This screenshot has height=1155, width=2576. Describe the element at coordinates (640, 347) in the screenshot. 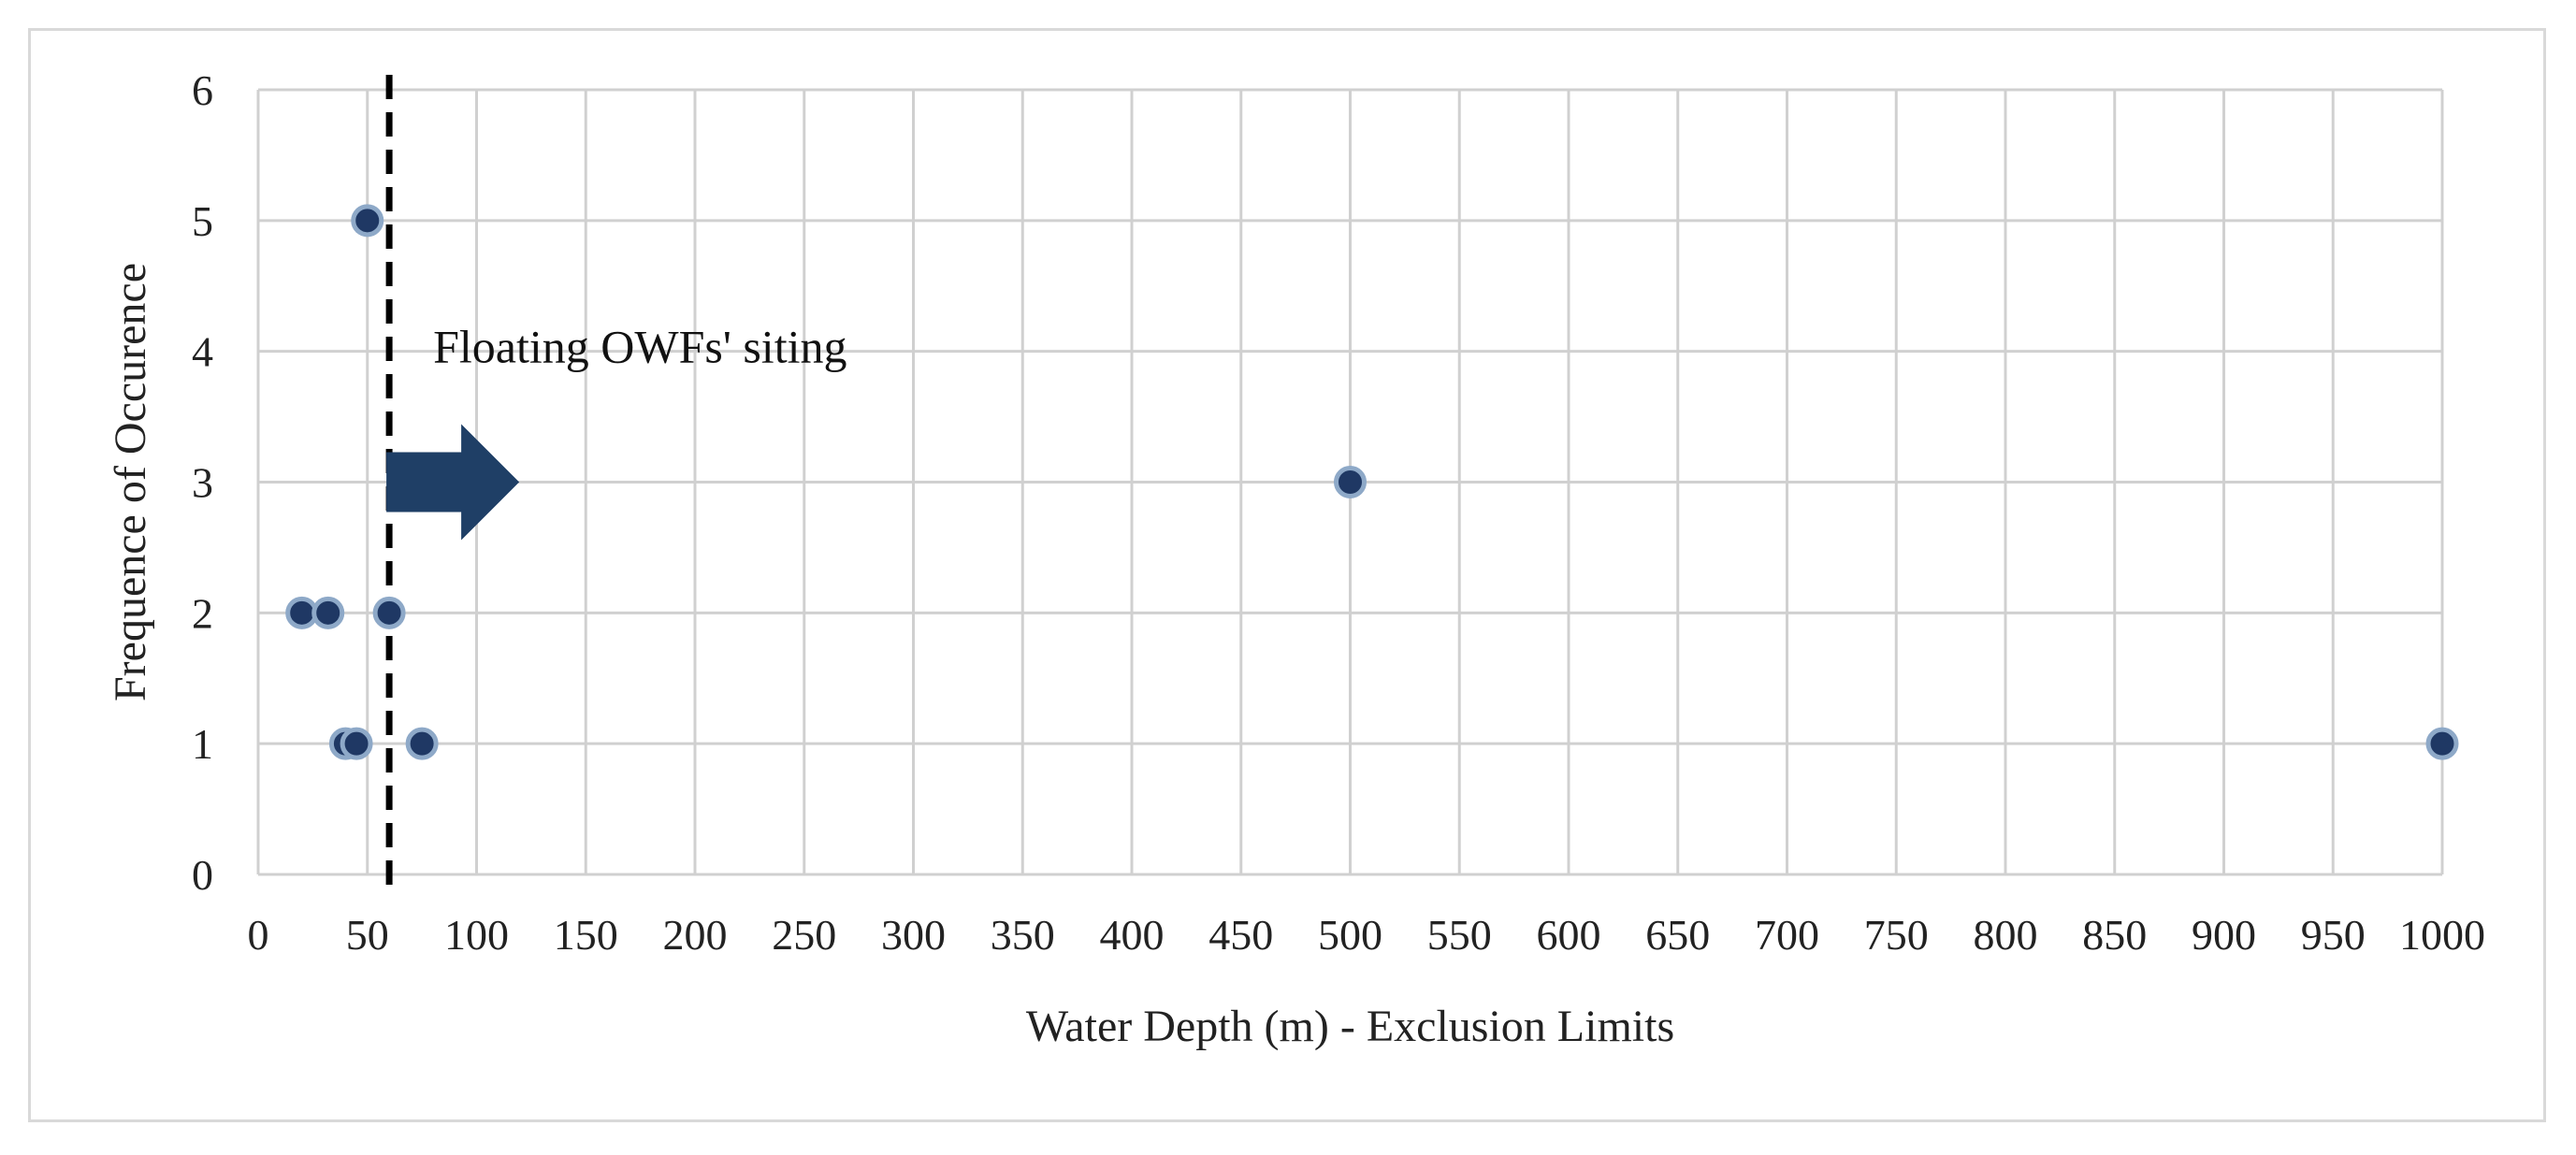

I see `annotation-label: Floating OWFs' siting` at that location.